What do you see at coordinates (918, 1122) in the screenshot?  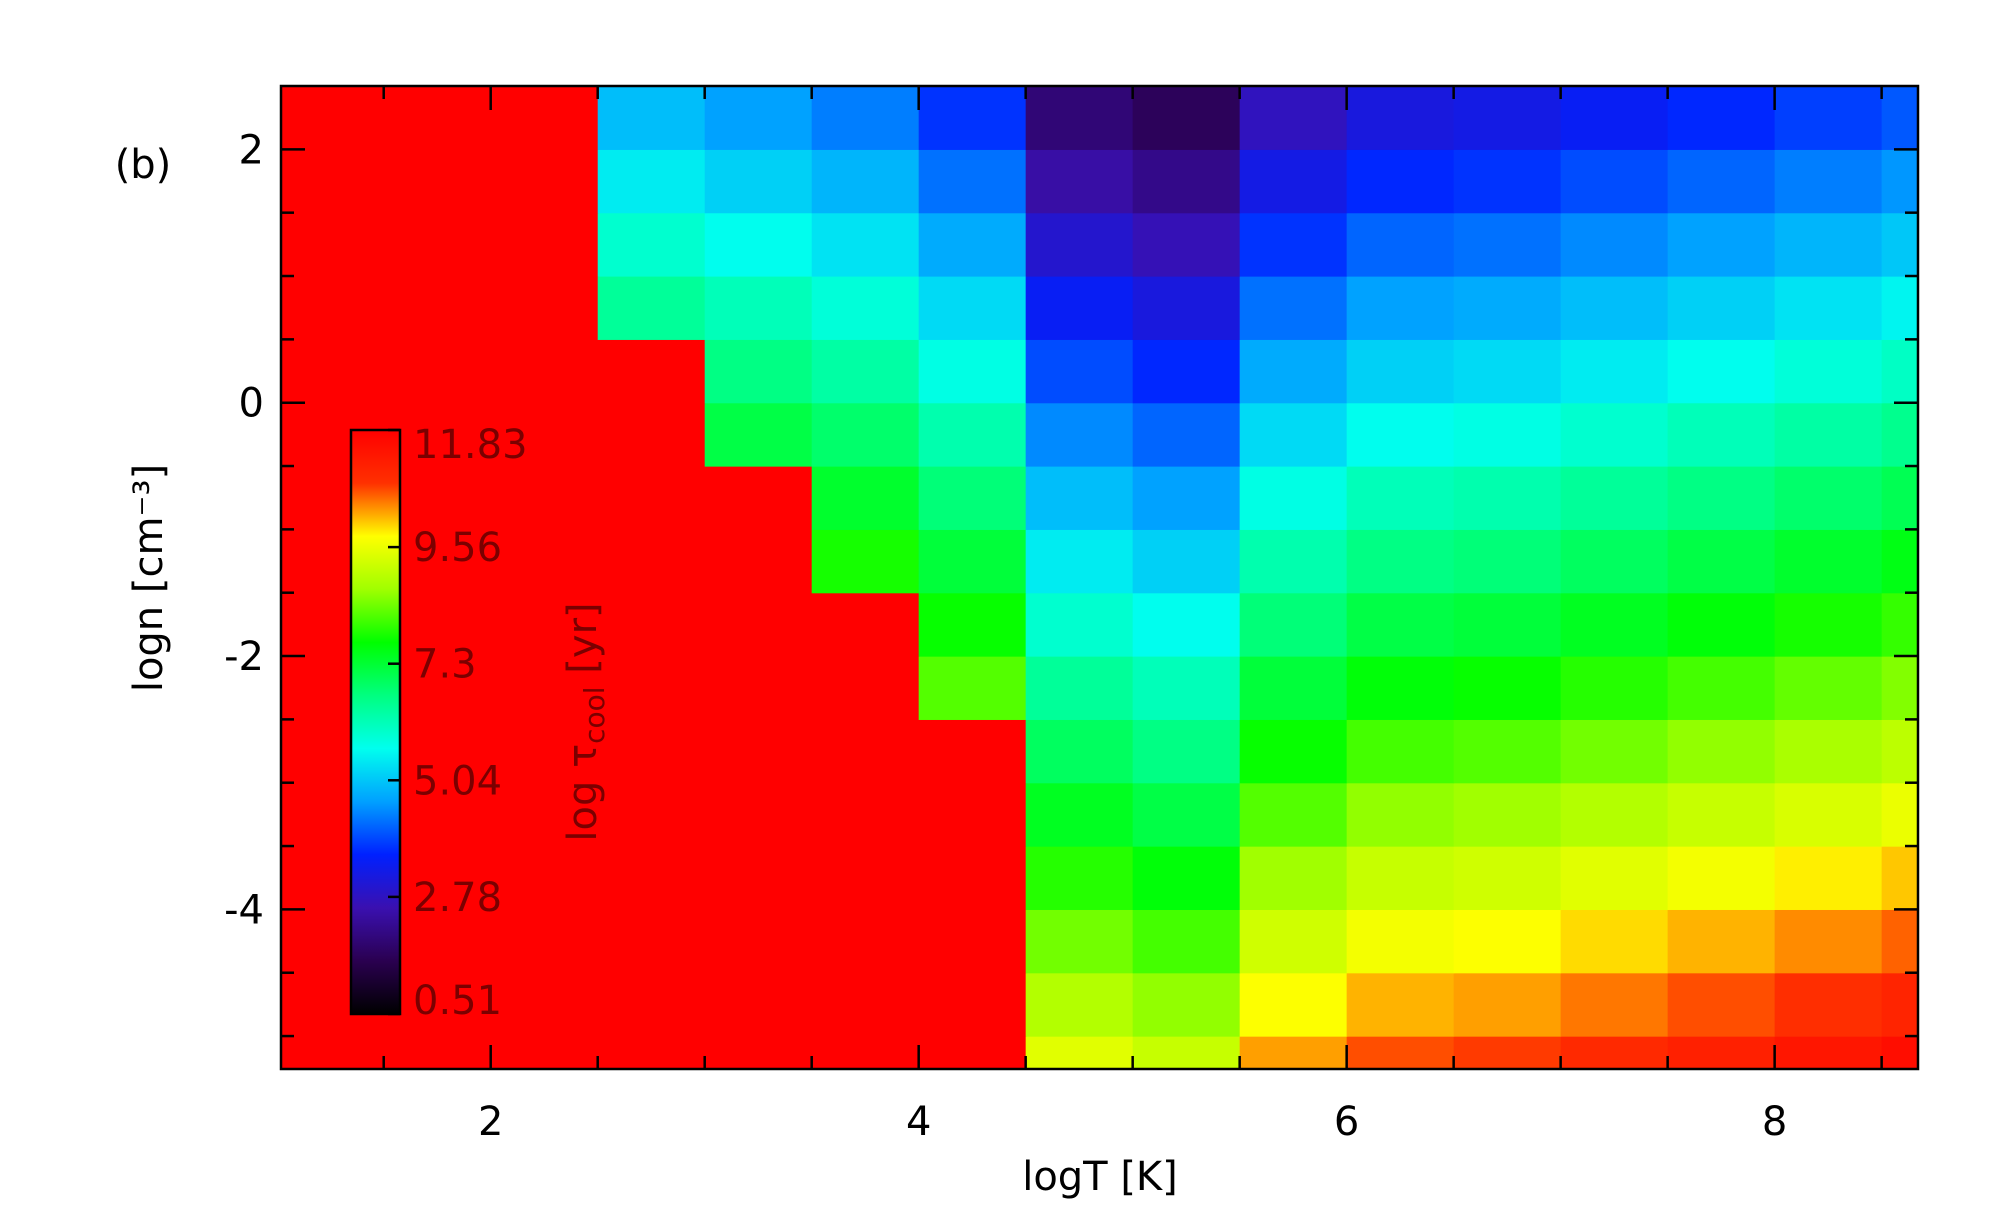 I see `x-tick-label: 4` at bounding box center [918, 1122].